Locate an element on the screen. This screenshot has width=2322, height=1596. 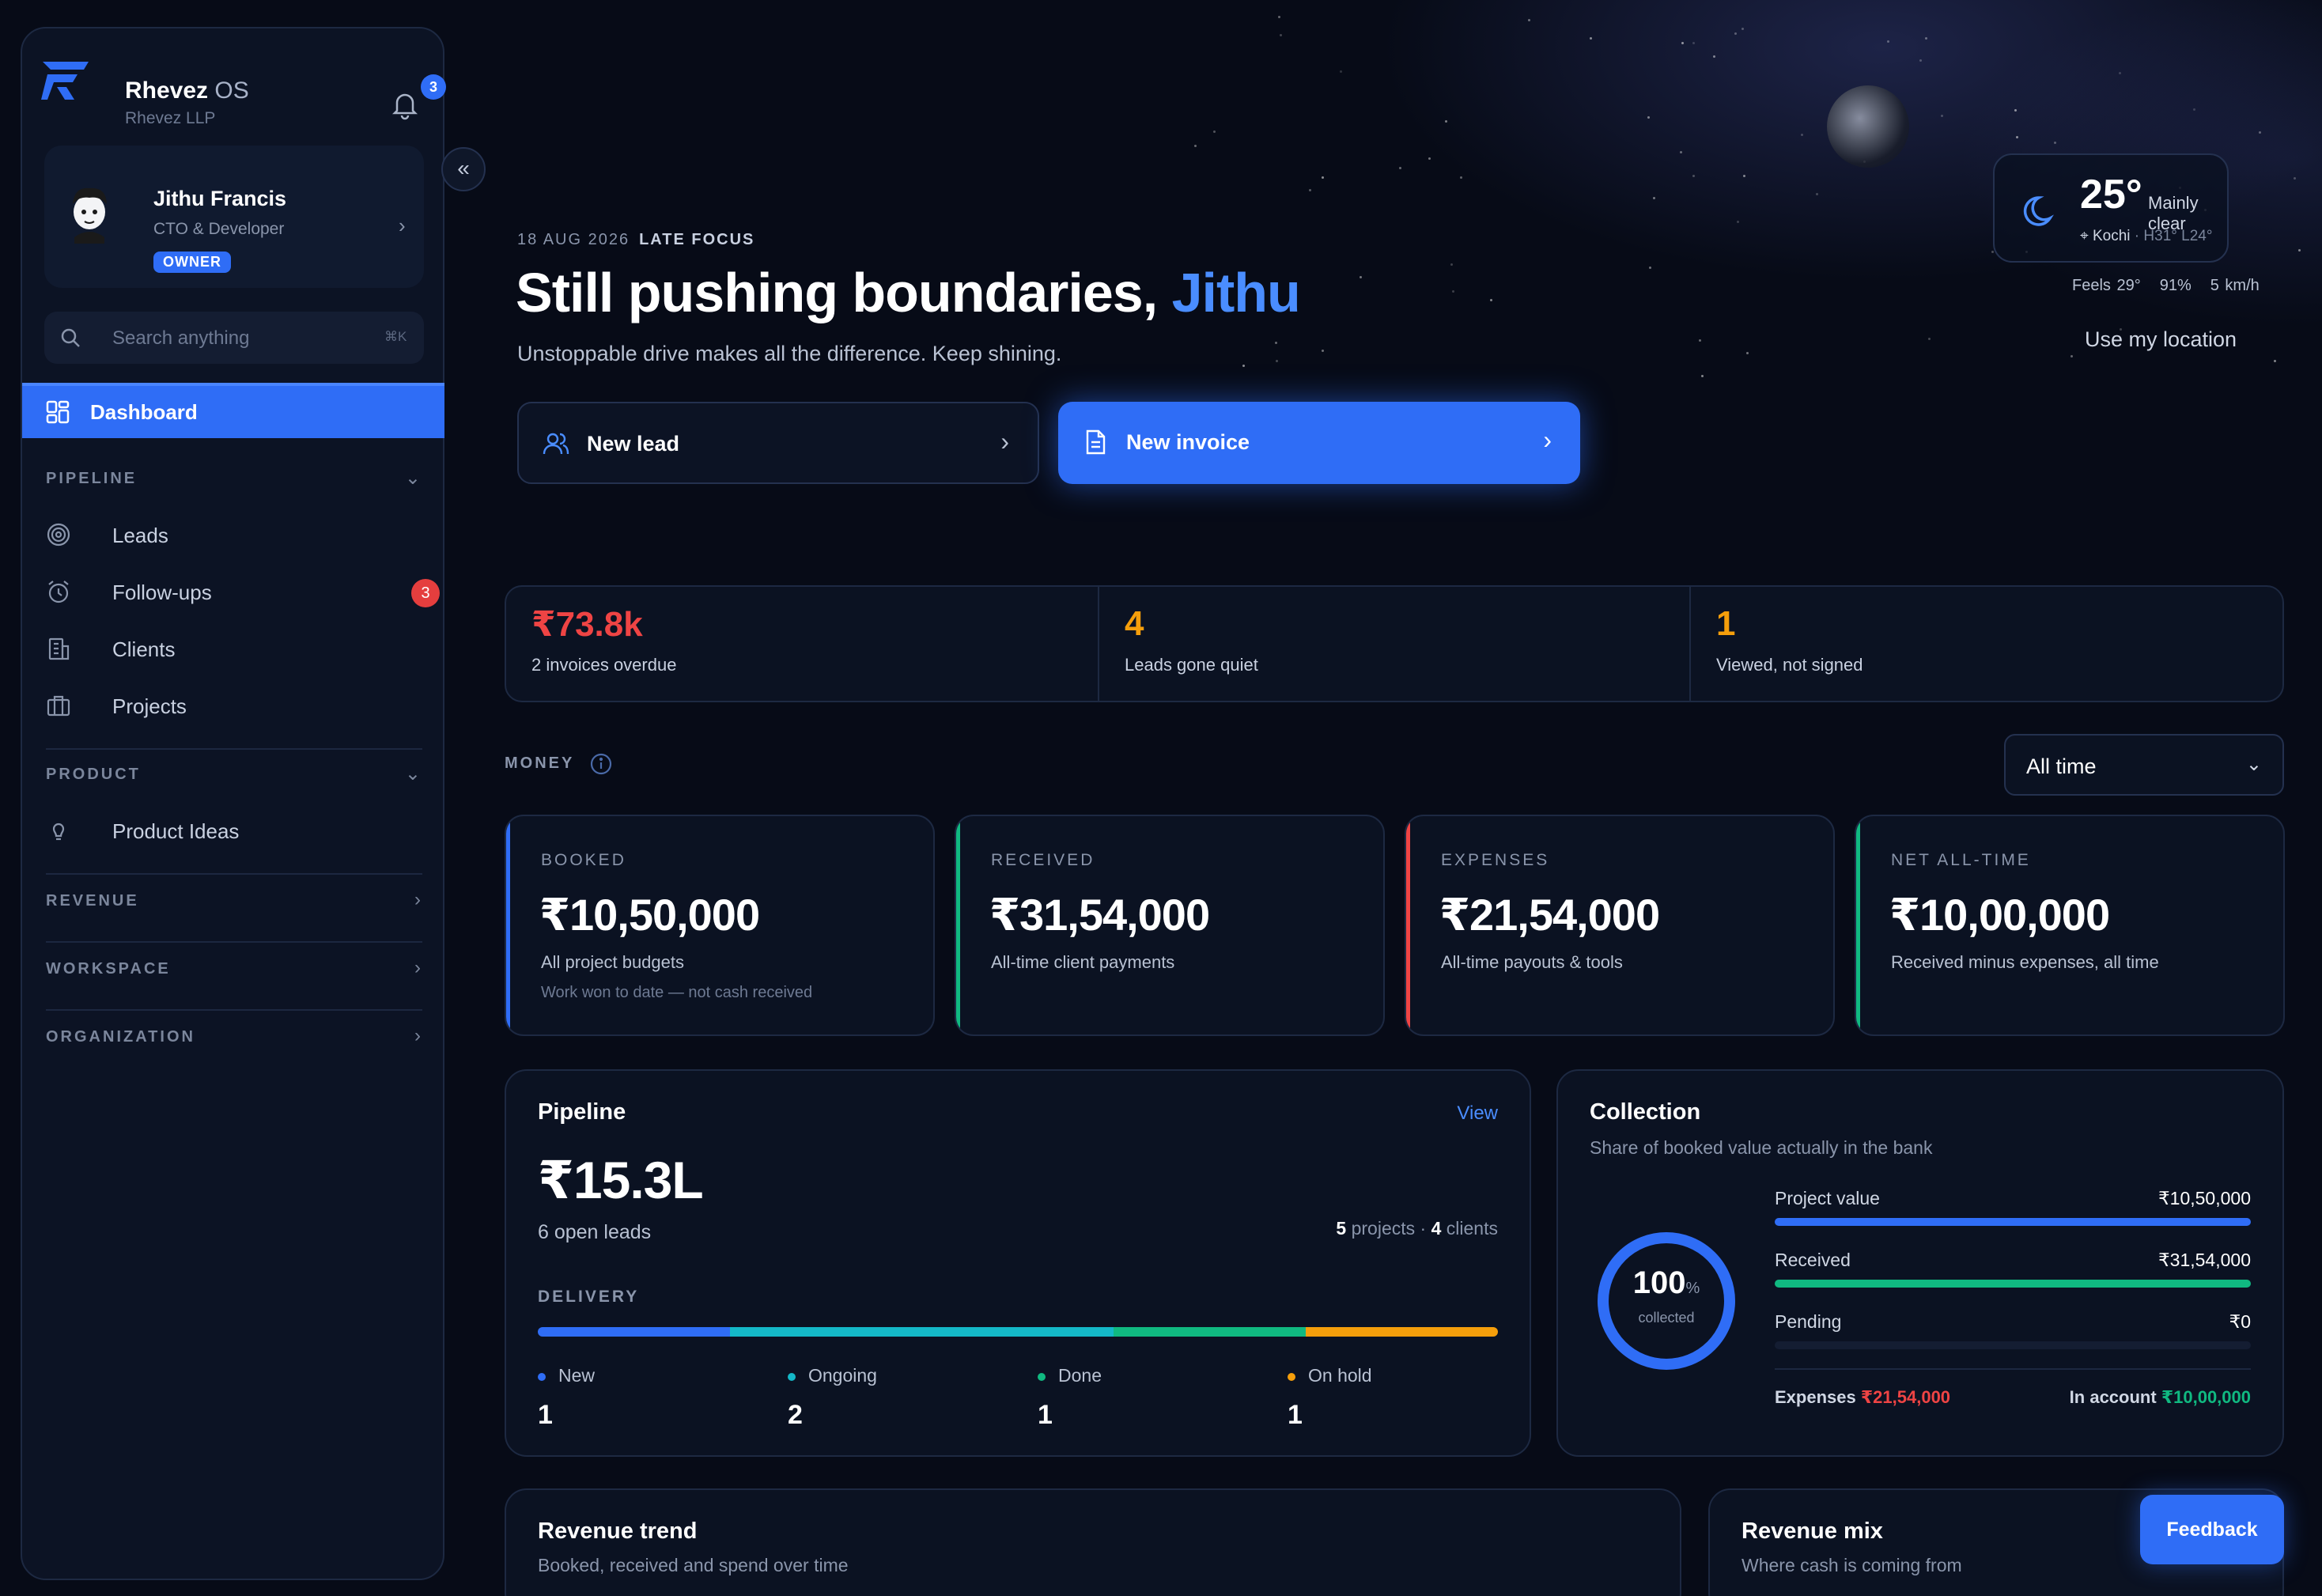
brand-name: Rhevez OS is located at coordinates (187, 91).